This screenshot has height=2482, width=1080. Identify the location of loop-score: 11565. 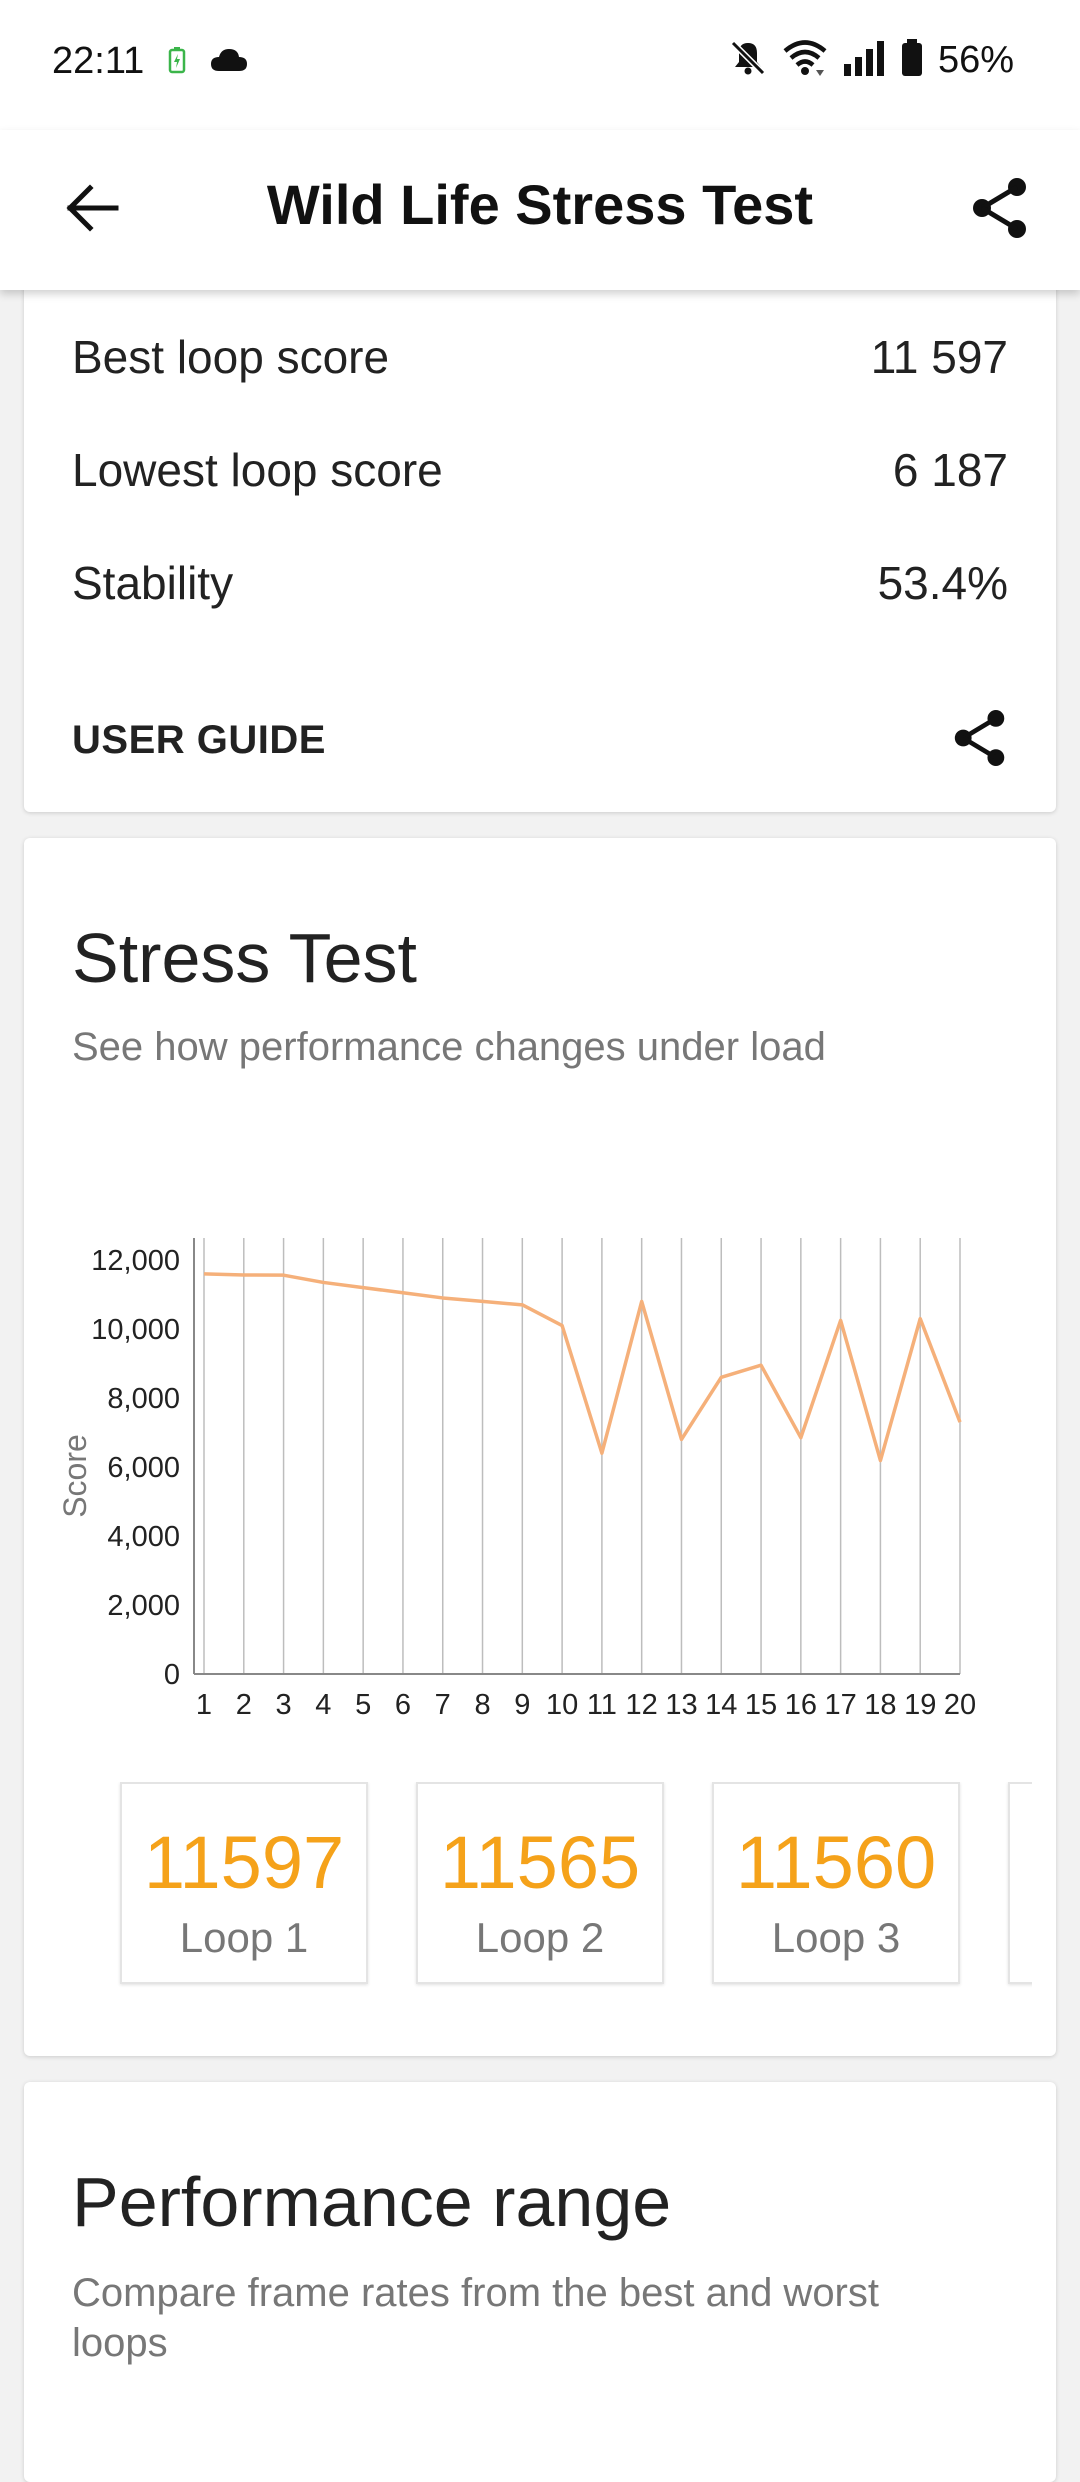
(540, 1862).